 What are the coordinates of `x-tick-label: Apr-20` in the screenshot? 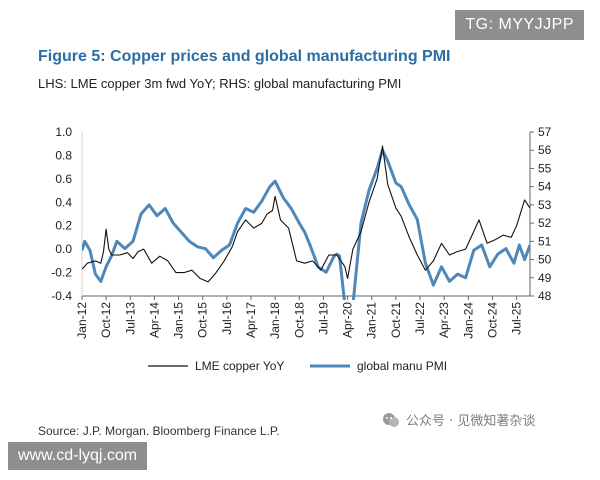 It's located at (348, 320).